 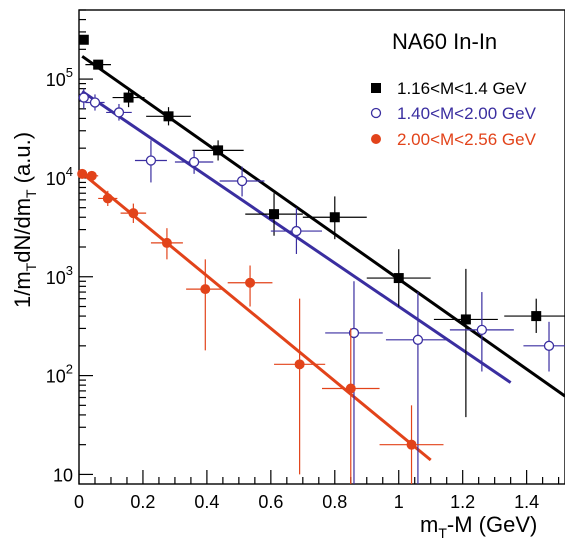 What do you see at coordinates (462, 502) in the screenshot?
I see `x-tick-label: 1.2` at bounding box center [462, 502].